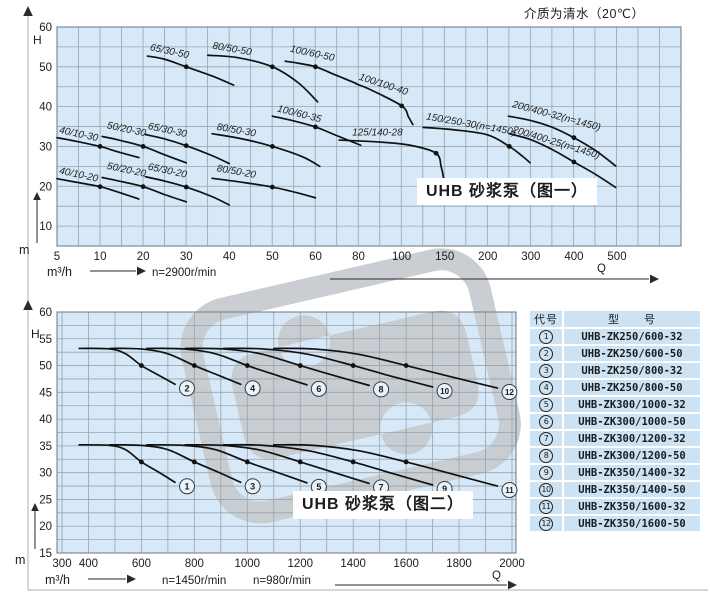 The image size is (710, 604). Describe the element at coordinates (377, 132) in the screenshot. I see `curve-label: 125/140-28` at that location.